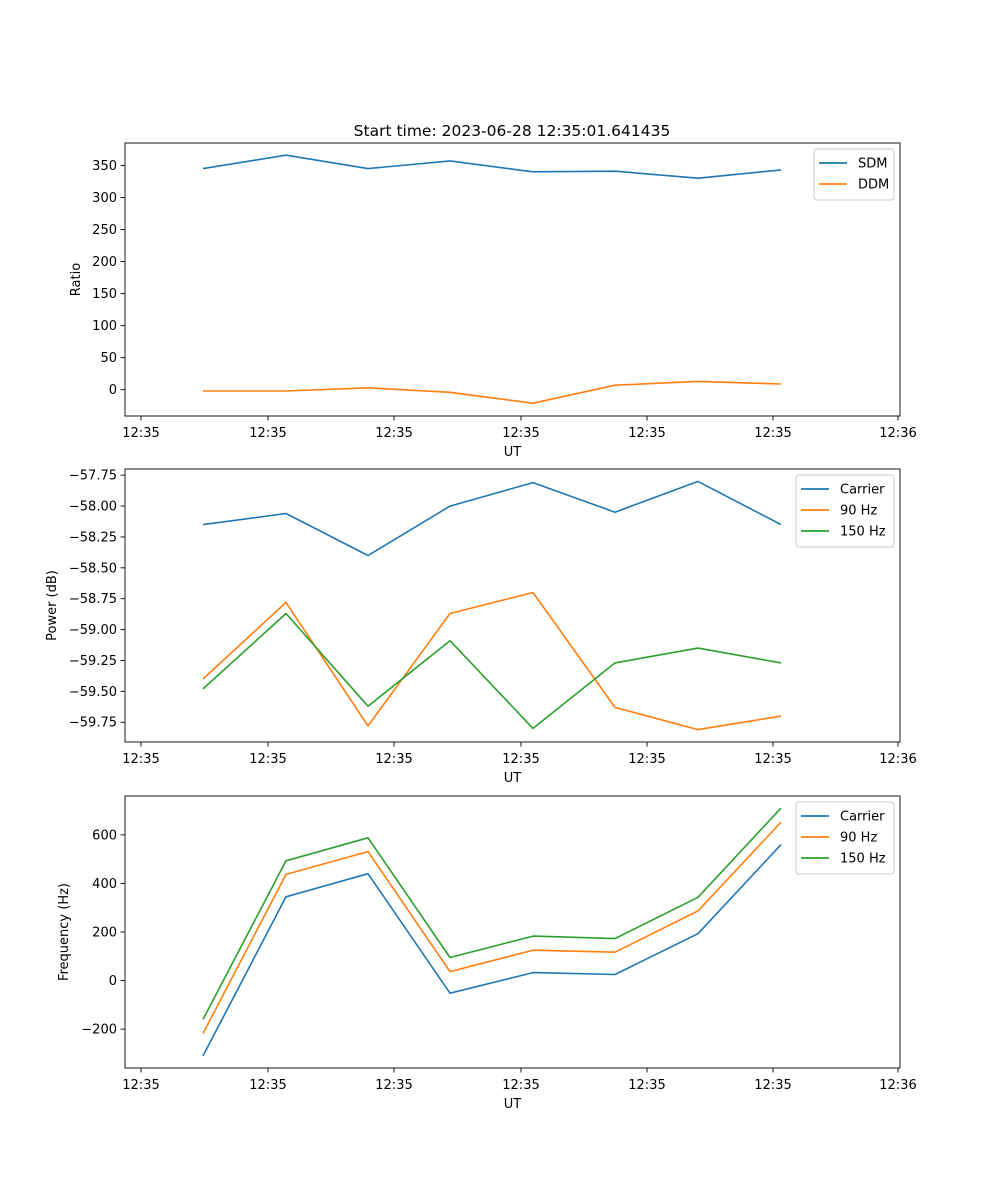 The height and width of the screenshot is (1200, 1000). Describe the element at coordinates (492, 166) in the screenshot. I see `series-line-sdm` at that location.